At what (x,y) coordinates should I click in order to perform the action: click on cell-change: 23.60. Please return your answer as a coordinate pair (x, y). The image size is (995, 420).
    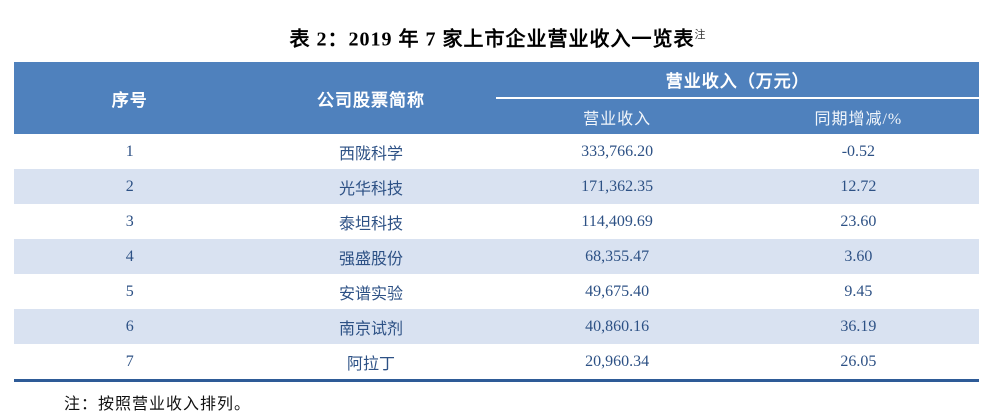
    Looking at the image, I should click on (858, 221).